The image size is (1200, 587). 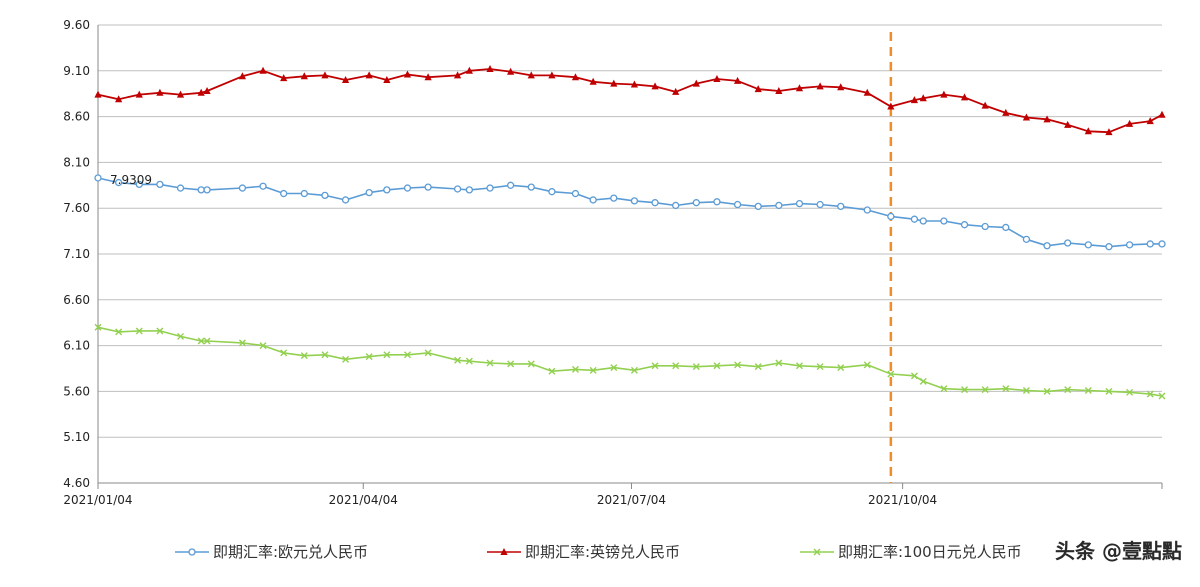 I want to click on legend: 即期汇率:欧元兑人民币 即期汇率:英镑兑人民币 即期汇率:100日元兑人民币, so click(x=598, y=552).